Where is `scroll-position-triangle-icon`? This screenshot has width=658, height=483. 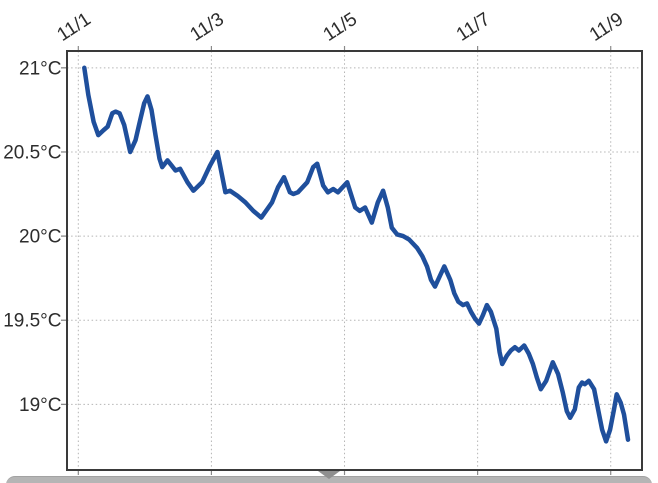 scroll-position-triangle-icon is located at coordinates (329, 475).